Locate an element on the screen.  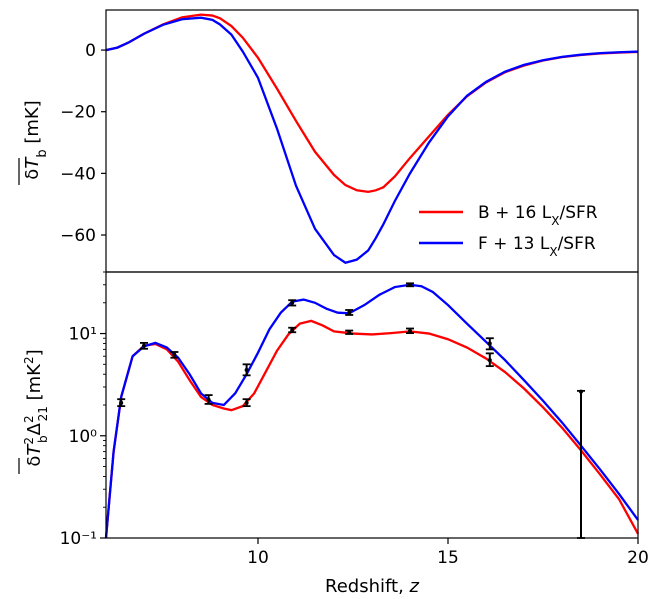
bottom-ytick-label: 10¹ is located at coordinates (83, 335).